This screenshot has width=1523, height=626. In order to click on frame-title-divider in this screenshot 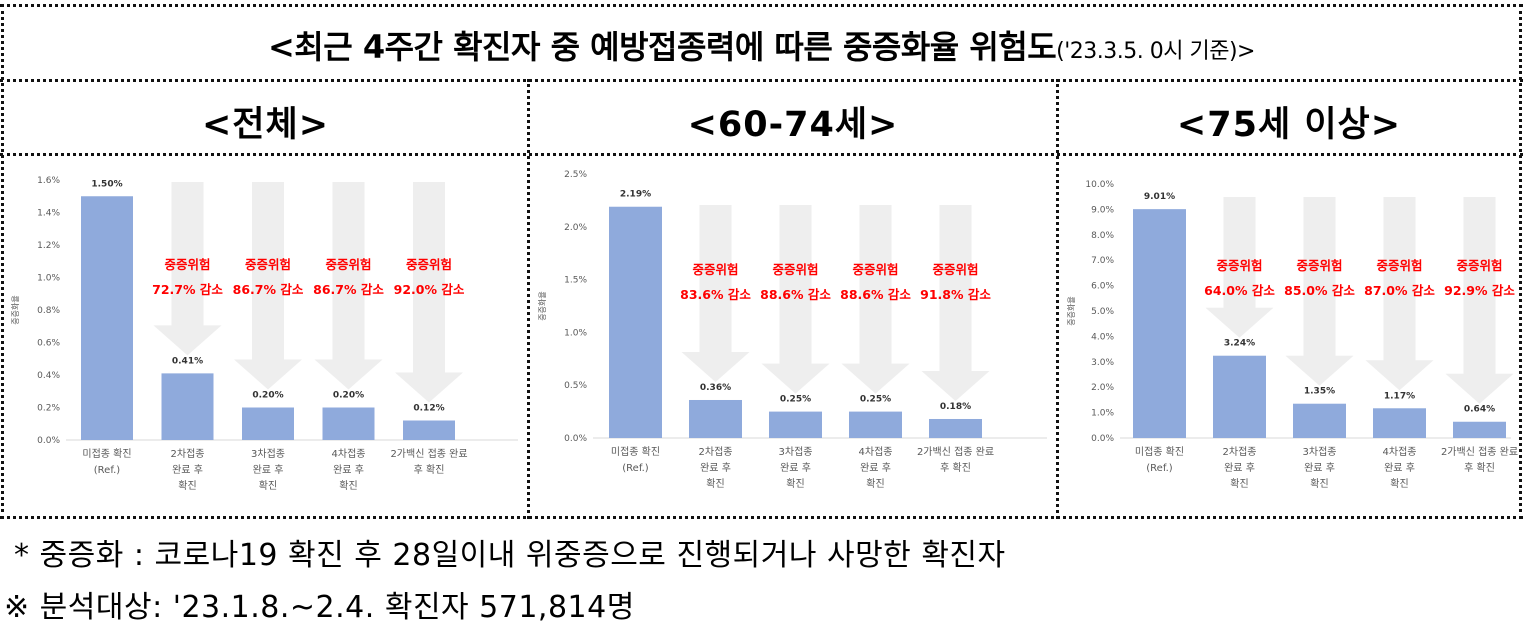, I will do `click(761, 80)`.